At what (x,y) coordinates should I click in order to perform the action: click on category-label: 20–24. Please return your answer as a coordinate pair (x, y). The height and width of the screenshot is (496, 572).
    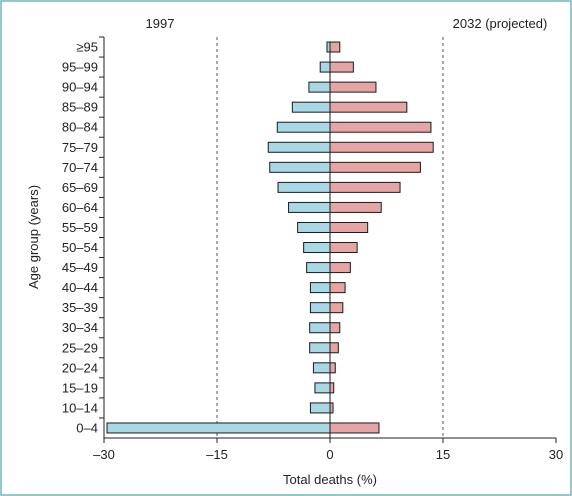
    Looking at the image, I should click on (80, 367).